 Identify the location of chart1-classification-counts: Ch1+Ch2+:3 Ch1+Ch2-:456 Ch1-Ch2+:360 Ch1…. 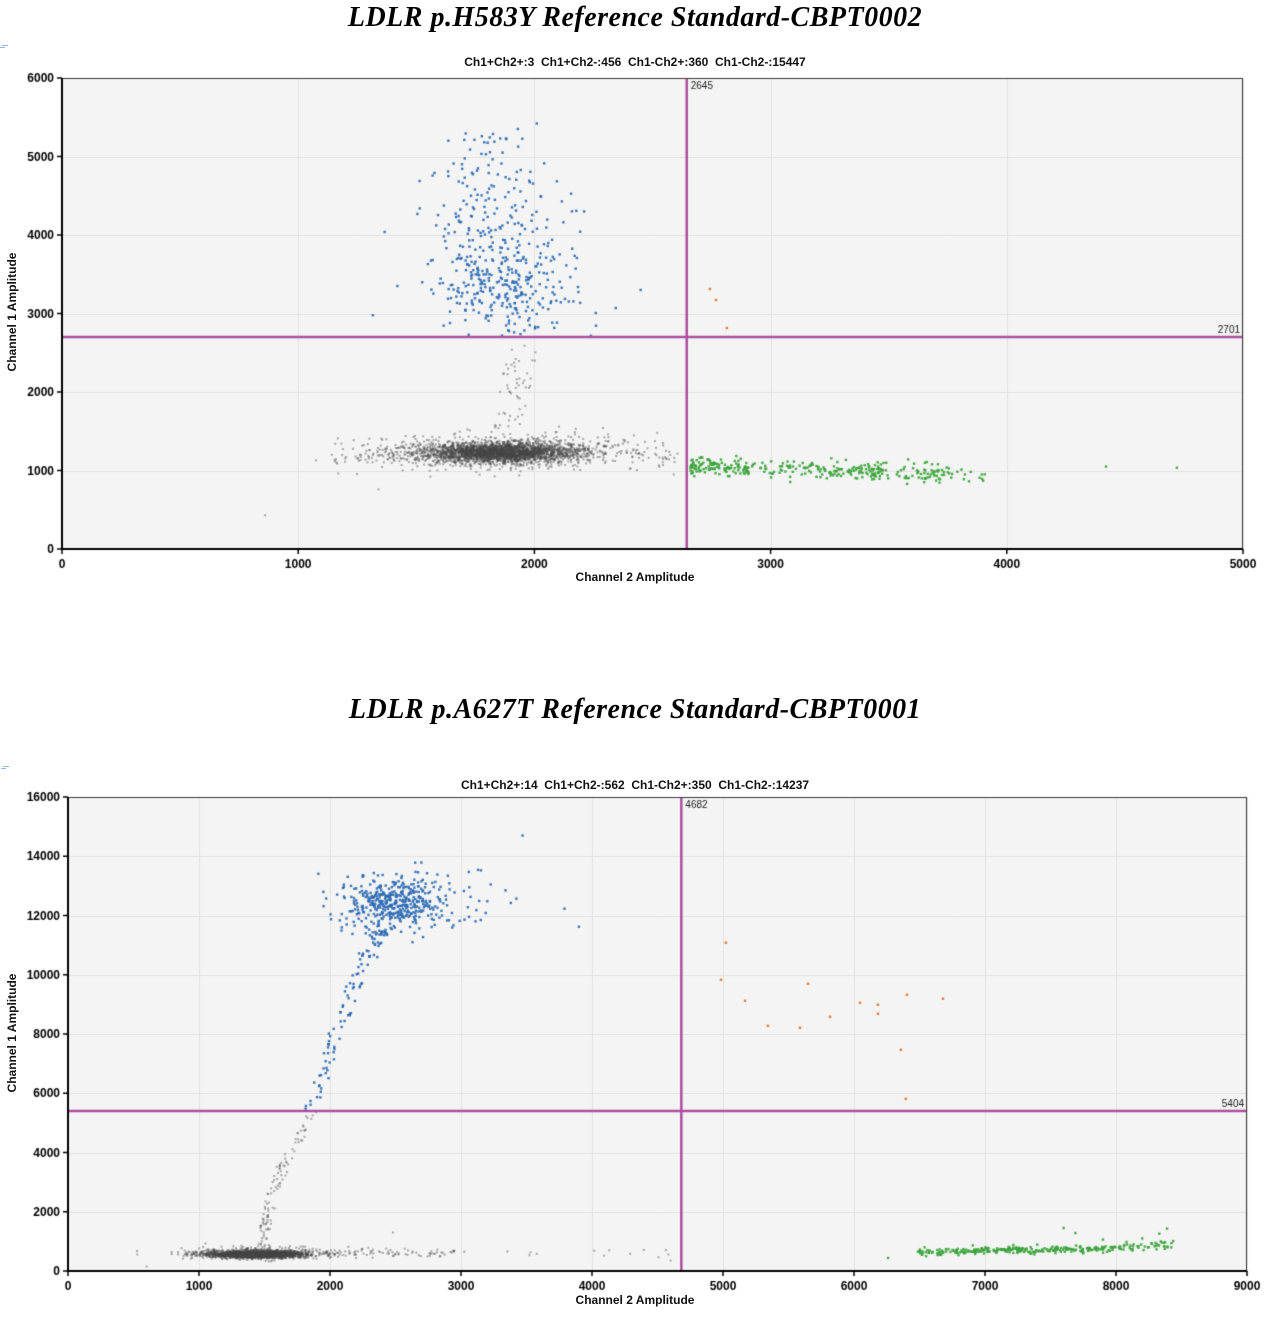
(635, 62).